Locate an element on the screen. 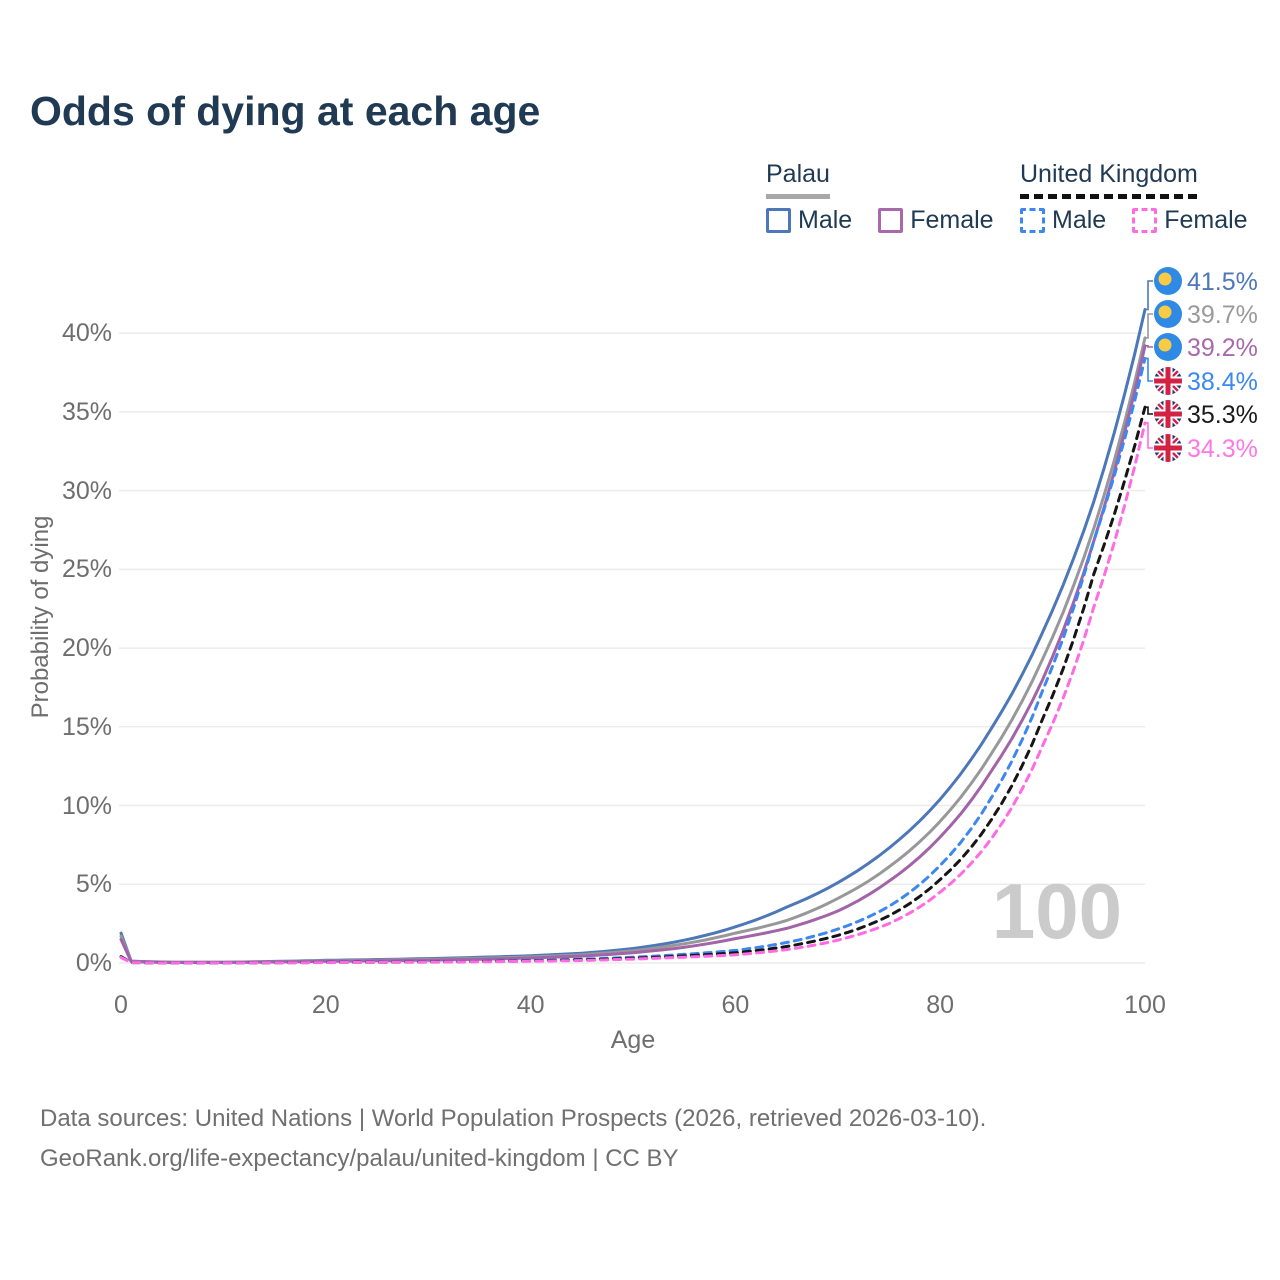  end-value-label-united-kingdom-both-sexes: 35.3% is located at coordinates (1222, 415).